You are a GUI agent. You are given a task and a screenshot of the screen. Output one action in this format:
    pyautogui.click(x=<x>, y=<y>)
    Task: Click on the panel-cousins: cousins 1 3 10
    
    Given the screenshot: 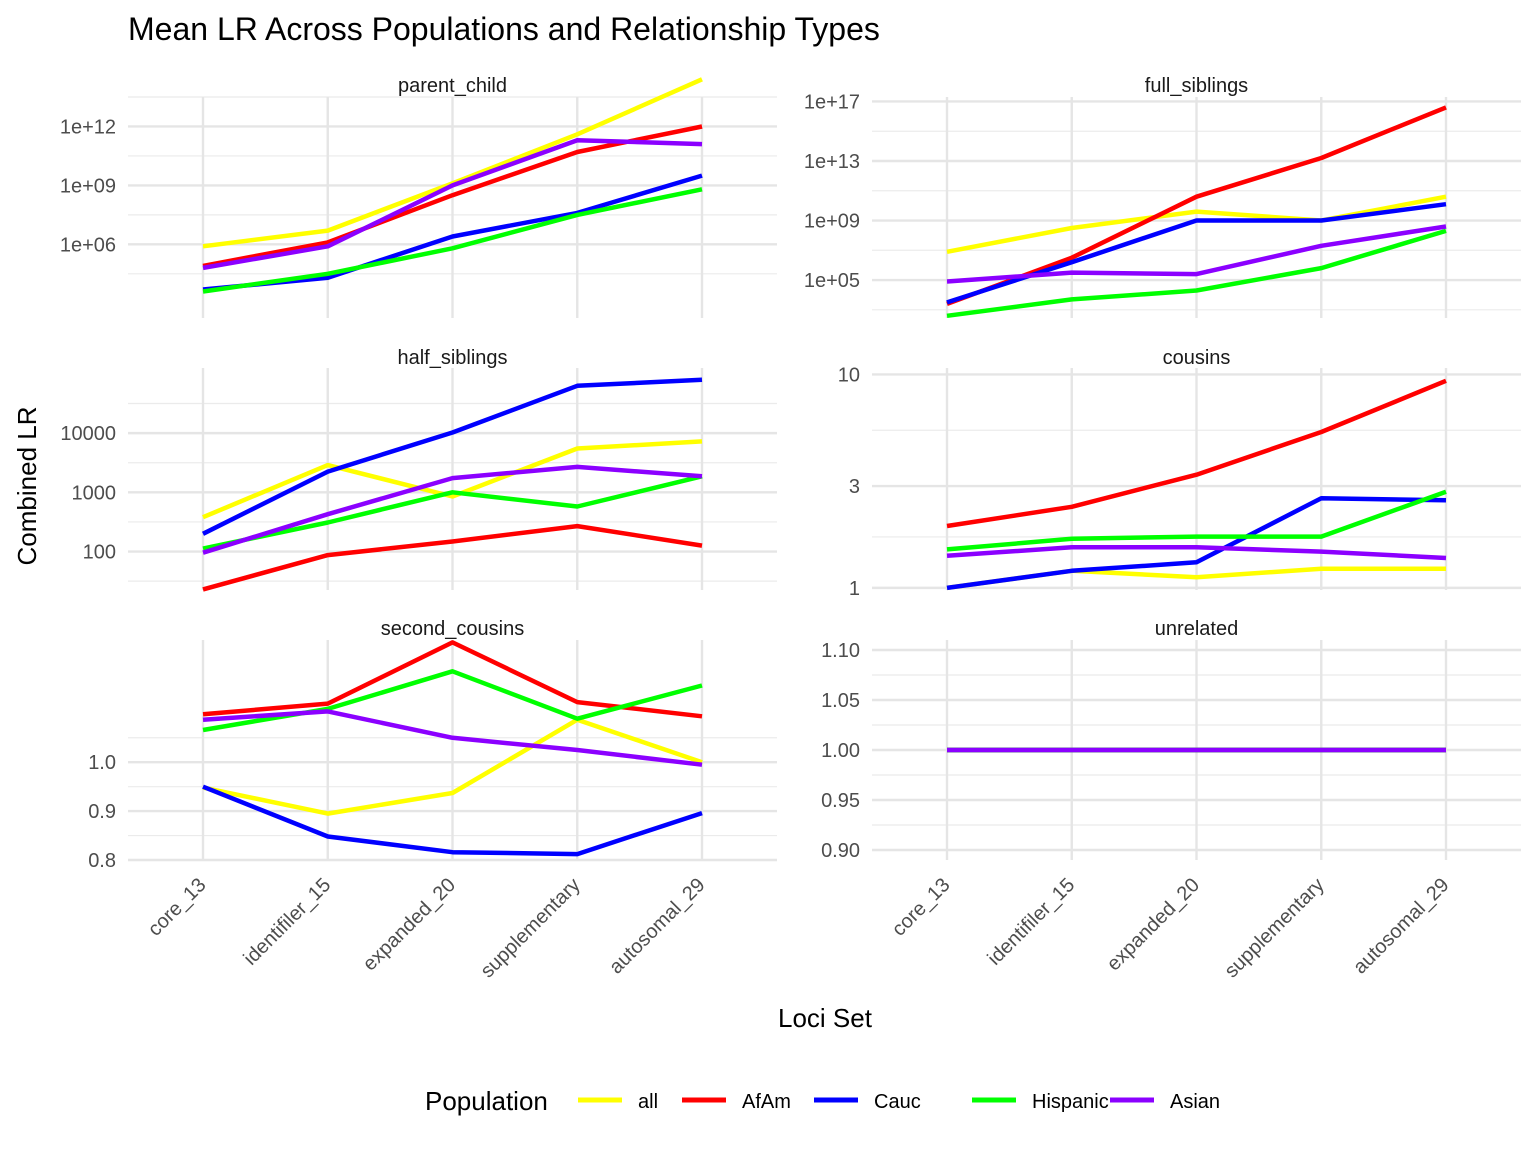 What is the action you would take?
    pyautogui.click(x=1179, y=473)
    